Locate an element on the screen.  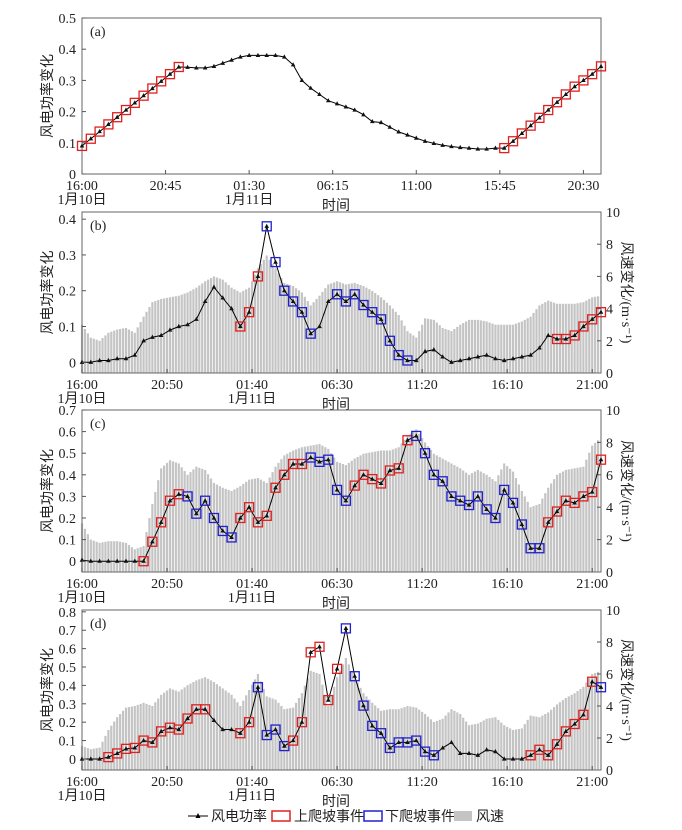
x-tick-label: 16:00 is located at coordinates (82, 584).